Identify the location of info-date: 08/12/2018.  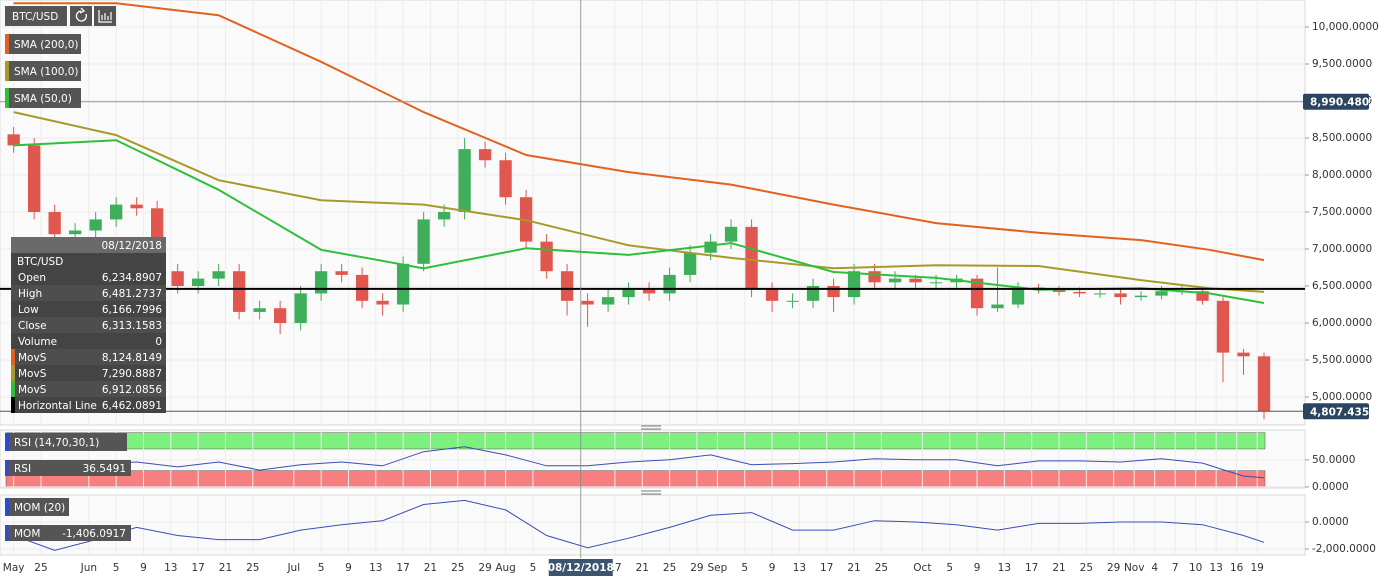
(131, 246).